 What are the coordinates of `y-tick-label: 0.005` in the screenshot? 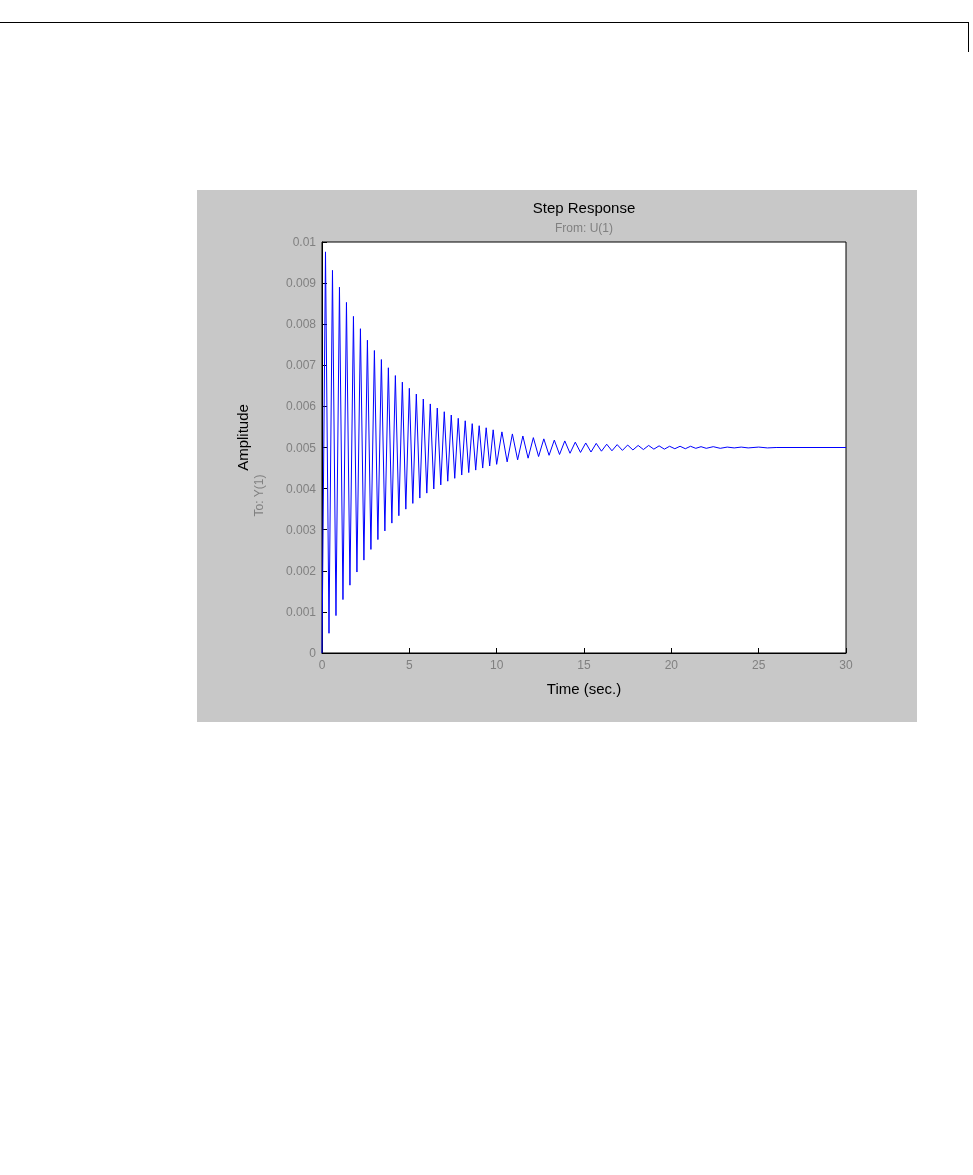 It's located at (301, 447).